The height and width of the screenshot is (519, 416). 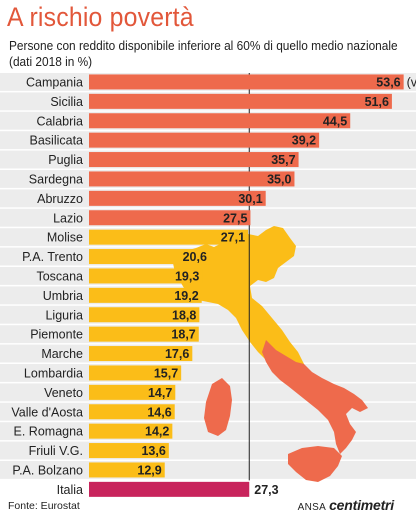 What do you see at coordinates (149, 470) in the screenshot?
I see `value-label: 12,9` at bounding box center [149, 470].